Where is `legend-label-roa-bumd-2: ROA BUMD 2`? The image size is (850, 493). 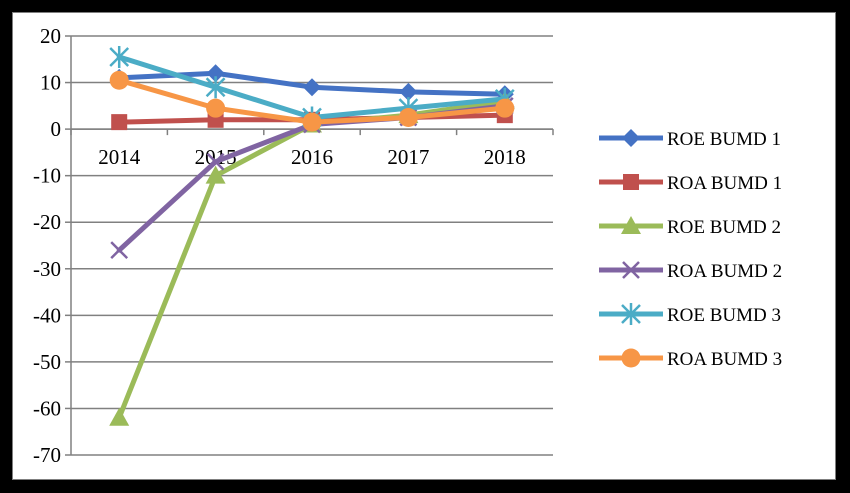 legend-label-roa-bumd-2: ROA BUMD 2 is located at coordinates (724, 271).